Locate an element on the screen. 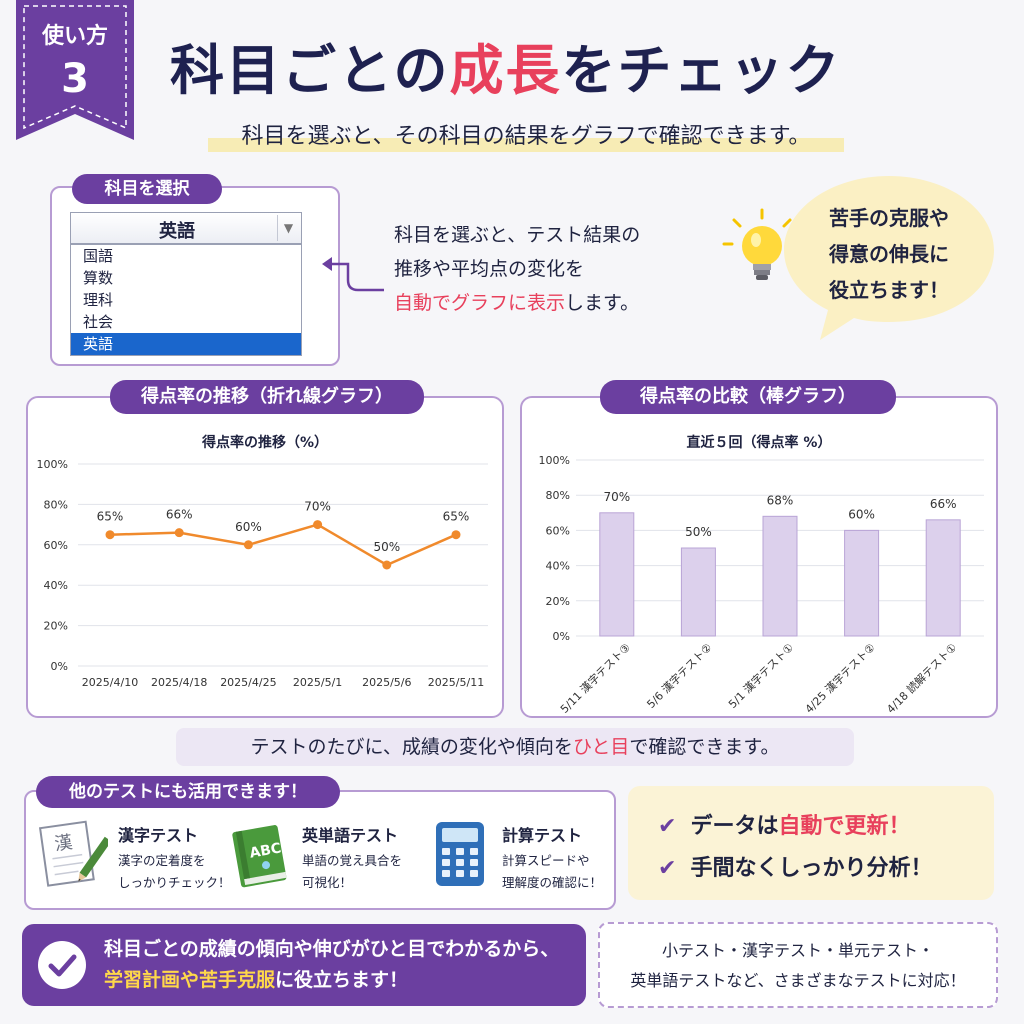  line-chart-label: 得点率の推移（折れ線グラフ） is located at coordinates (267, 397).